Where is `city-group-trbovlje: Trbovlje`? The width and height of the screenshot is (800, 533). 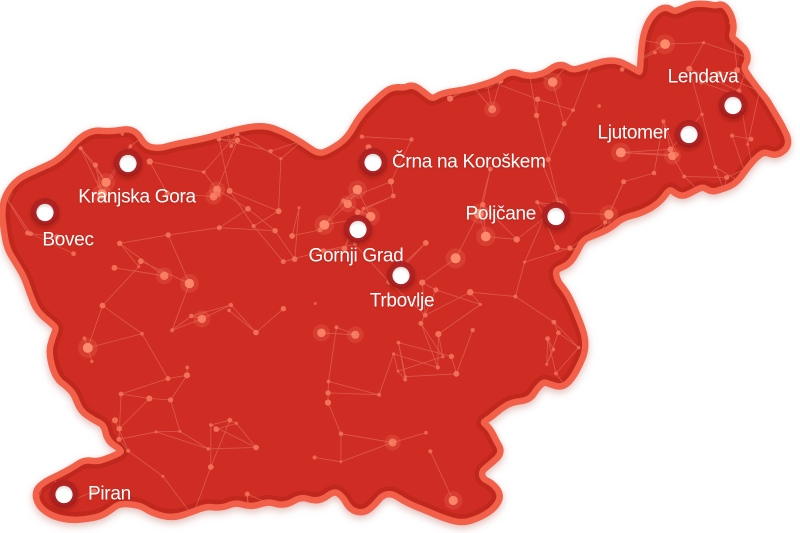
city-group-trbovlje: Trbovlje is located at coordinates (402, 286).